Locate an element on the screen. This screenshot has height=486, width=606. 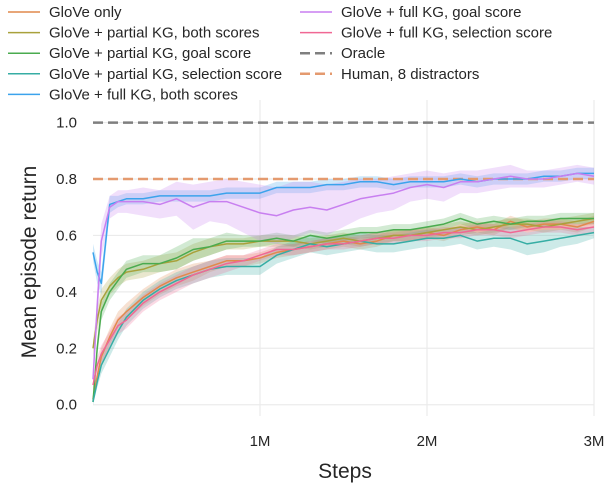
x-tick-label: 2M is located at coordinates (427, 441).